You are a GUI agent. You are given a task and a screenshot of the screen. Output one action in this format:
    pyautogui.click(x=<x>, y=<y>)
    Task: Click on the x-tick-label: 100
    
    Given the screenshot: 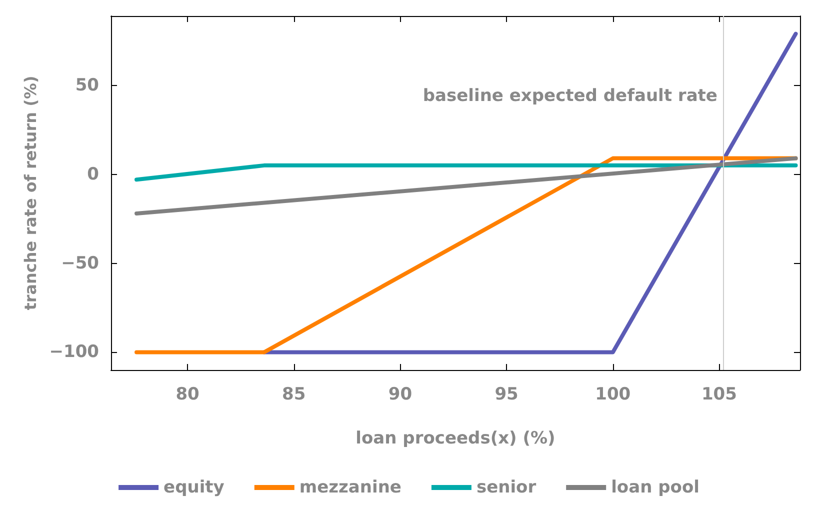 What is the action you would take?
    pyautogui.click(x=613, y=394)
    